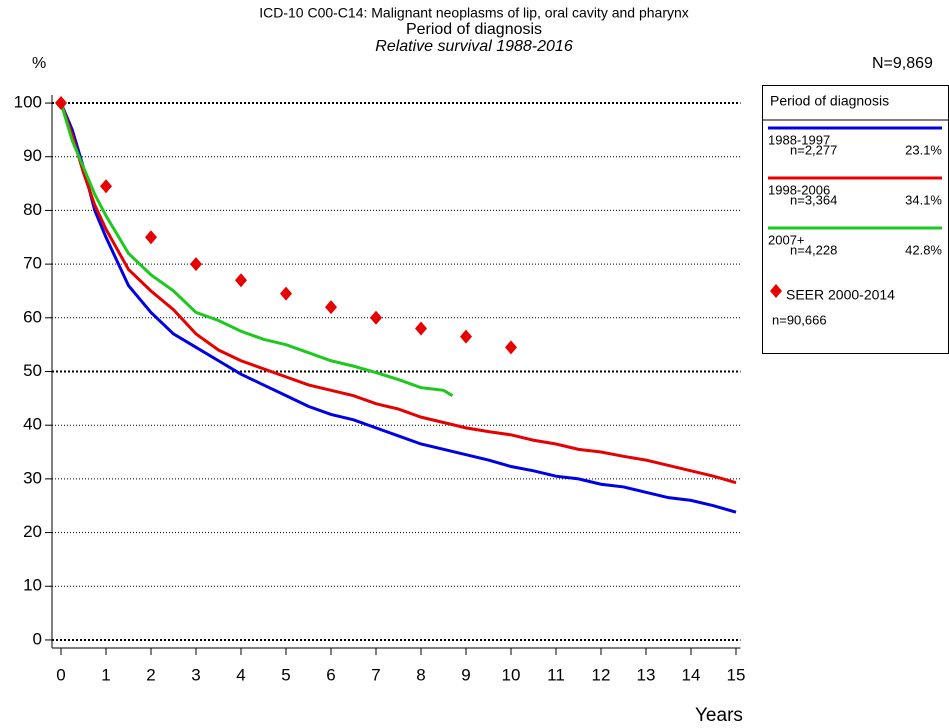 The height and width of the screenshot is (728, 949). I want to click on y-tick-label: 80, so click(32, 209).